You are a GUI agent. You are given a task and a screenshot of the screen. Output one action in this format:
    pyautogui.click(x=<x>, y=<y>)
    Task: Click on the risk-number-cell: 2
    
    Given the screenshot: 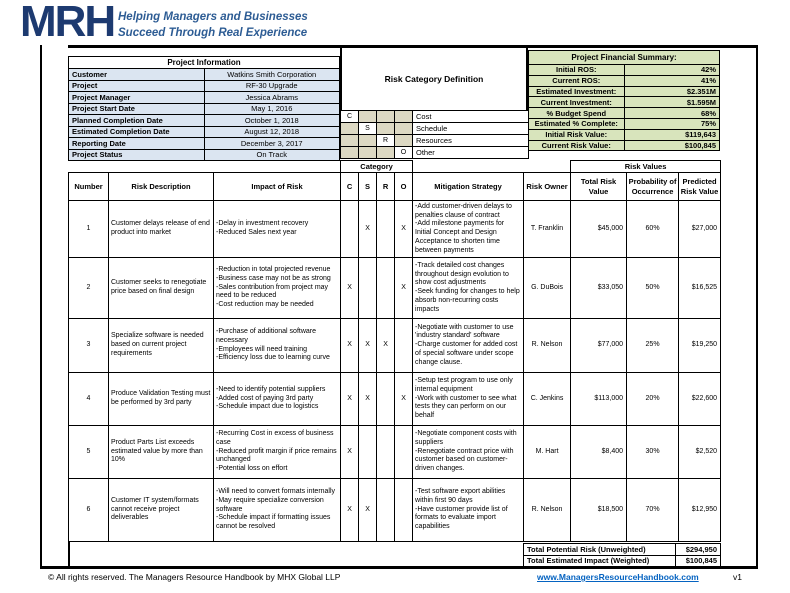 What is the action you would take?
    pyautogui.click(x=88, y=288)
    